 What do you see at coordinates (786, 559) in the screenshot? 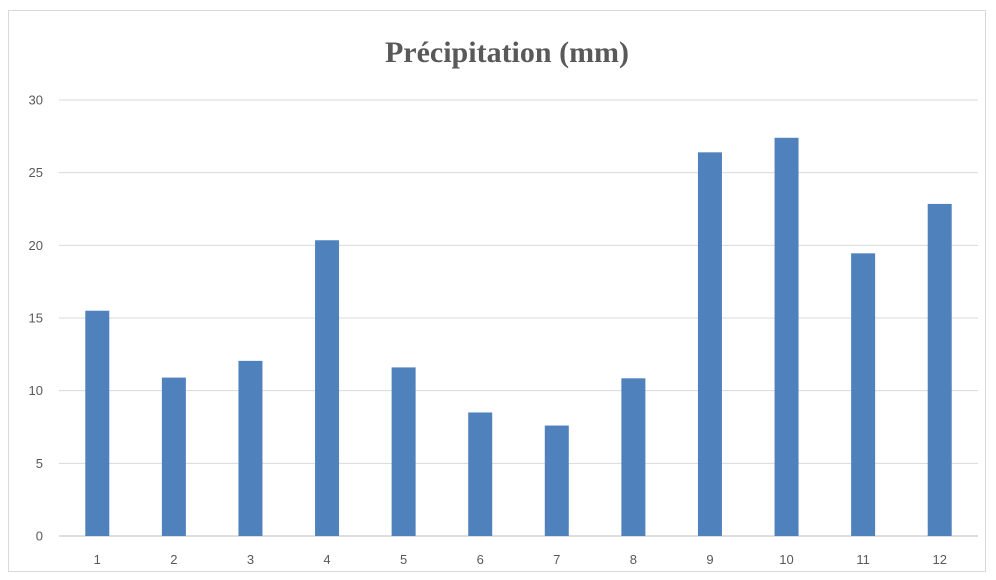
I see `x-tick-label: 10` at bounding box center [786, 559].